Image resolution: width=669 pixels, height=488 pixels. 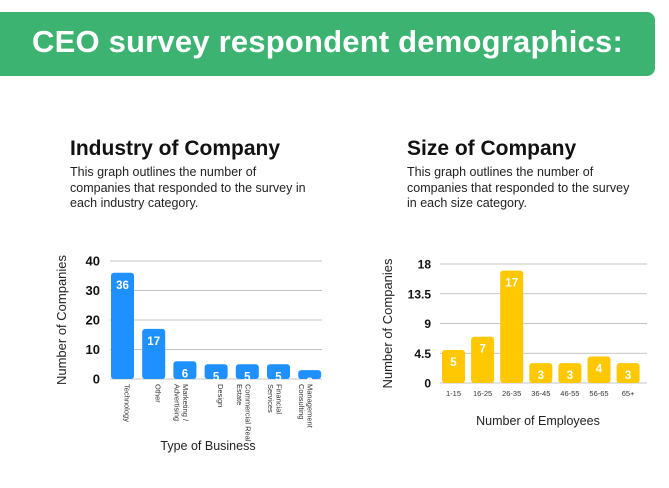 I want to click on size-y-tick-label: 13.5, so click(x=420, y=294).